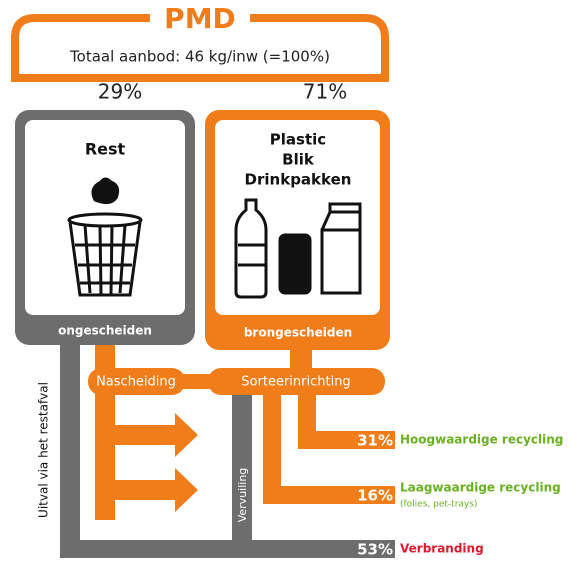  I want to click on outcome-note: (folies, pet-trays), so click(438, 505).